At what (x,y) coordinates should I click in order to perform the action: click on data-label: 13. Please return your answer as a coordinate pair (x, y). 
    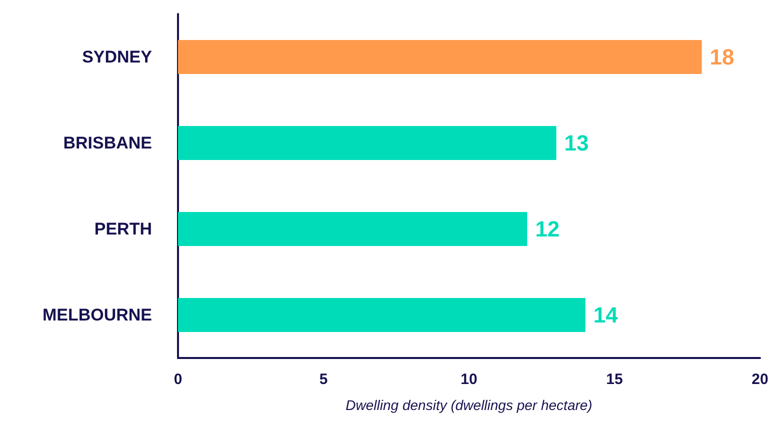
    Looking at the image, I should click on (576, 143).